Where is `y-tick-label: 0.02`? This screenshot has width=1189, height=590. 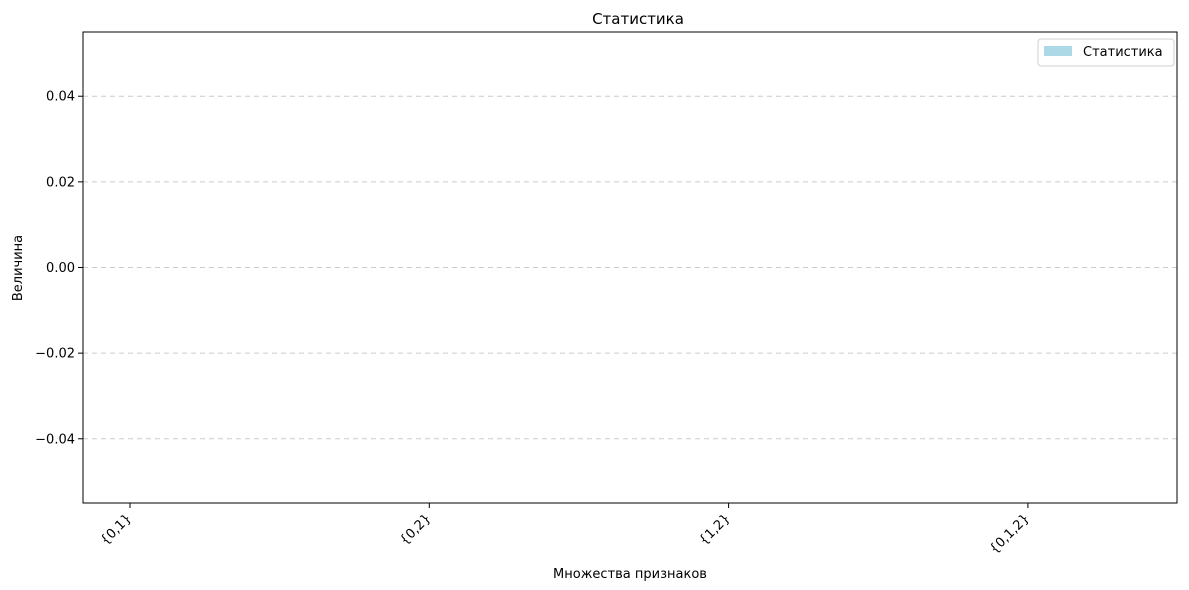
y-tick-label: 0.02 is located at coordinates (60, 182).